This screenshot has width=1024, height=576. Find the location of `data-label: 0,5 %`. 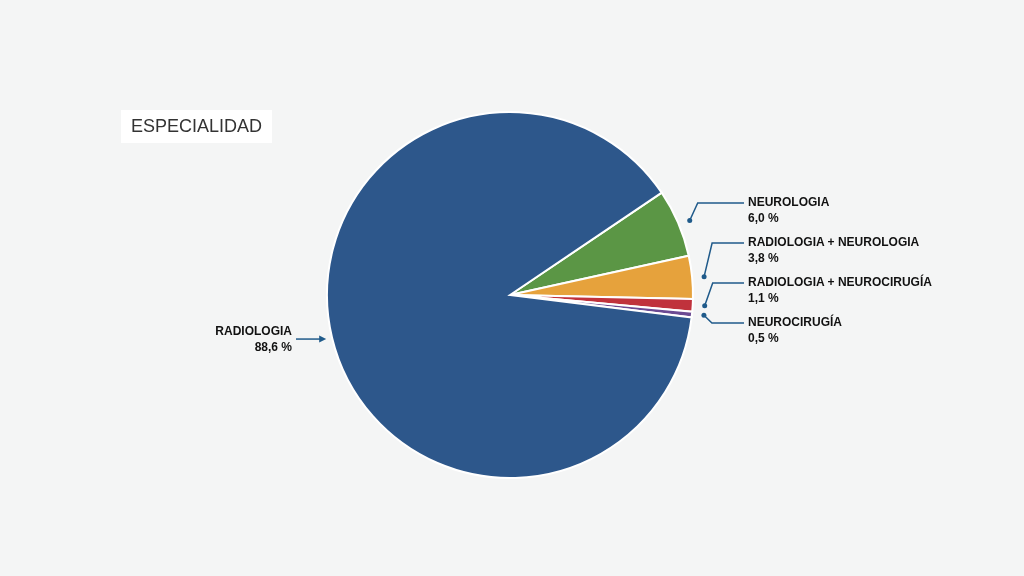

data-label: 0,5 % is located at coordinates (764, 338).